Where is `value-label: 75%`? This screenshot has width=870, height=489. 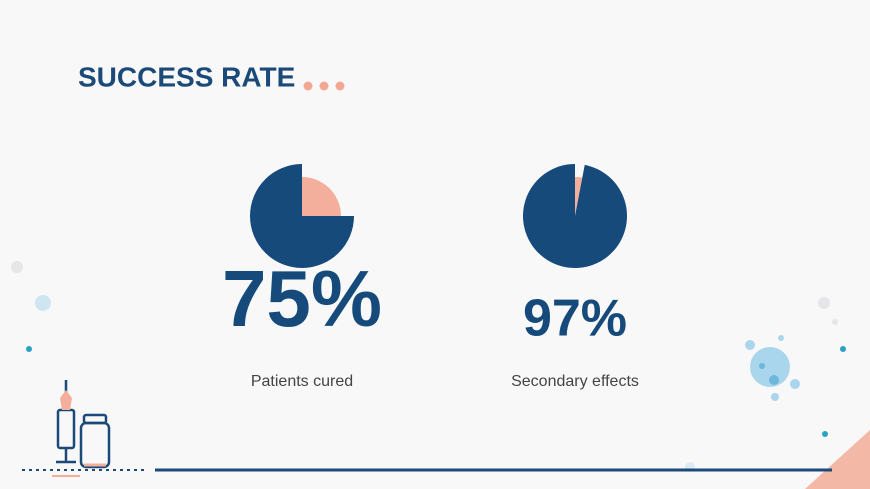 value-label: 75% is located at coordinates (302, 298).